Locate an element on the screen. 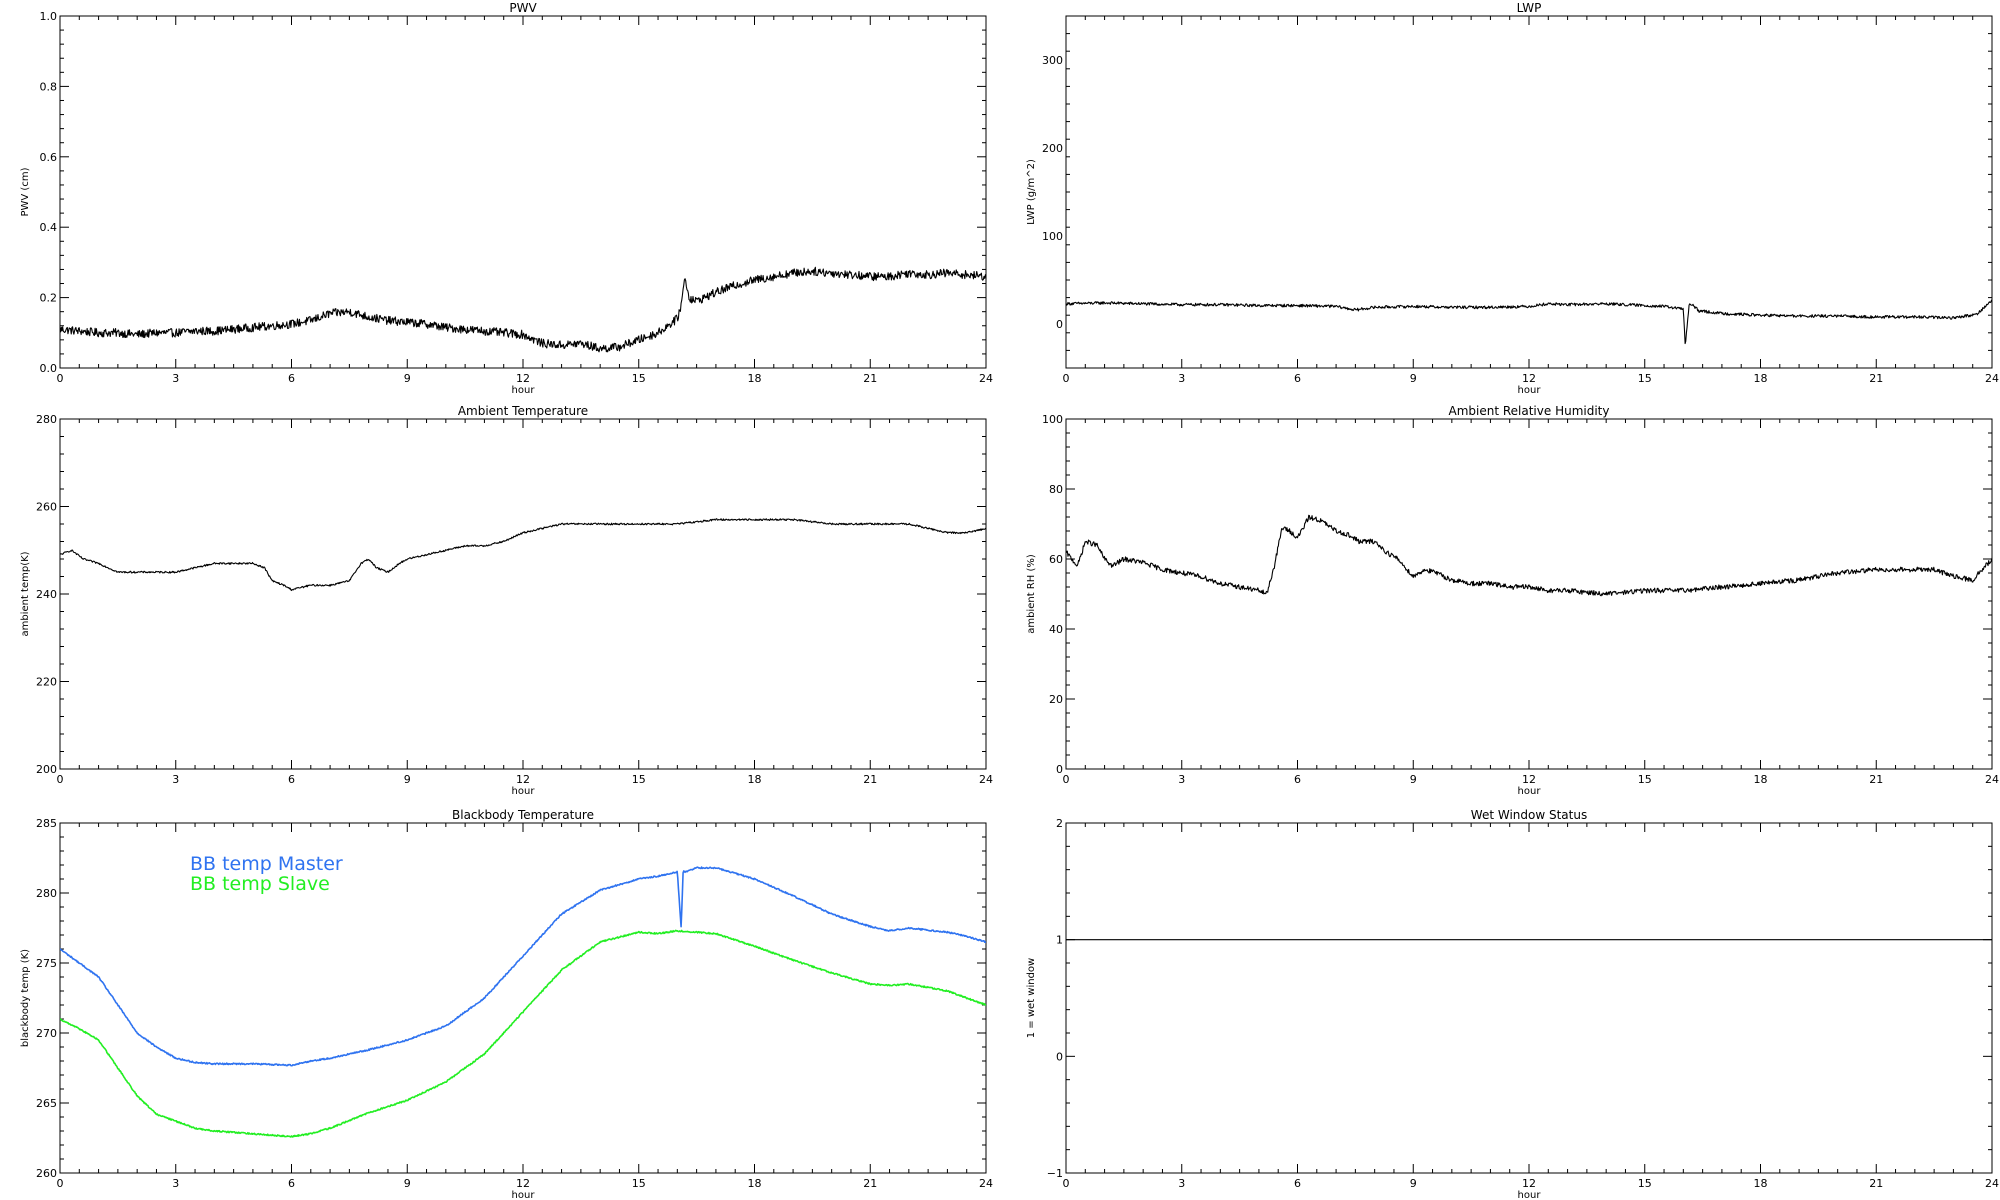  y-axis-label: PWV (cm) is located at coordinates (25, 191).